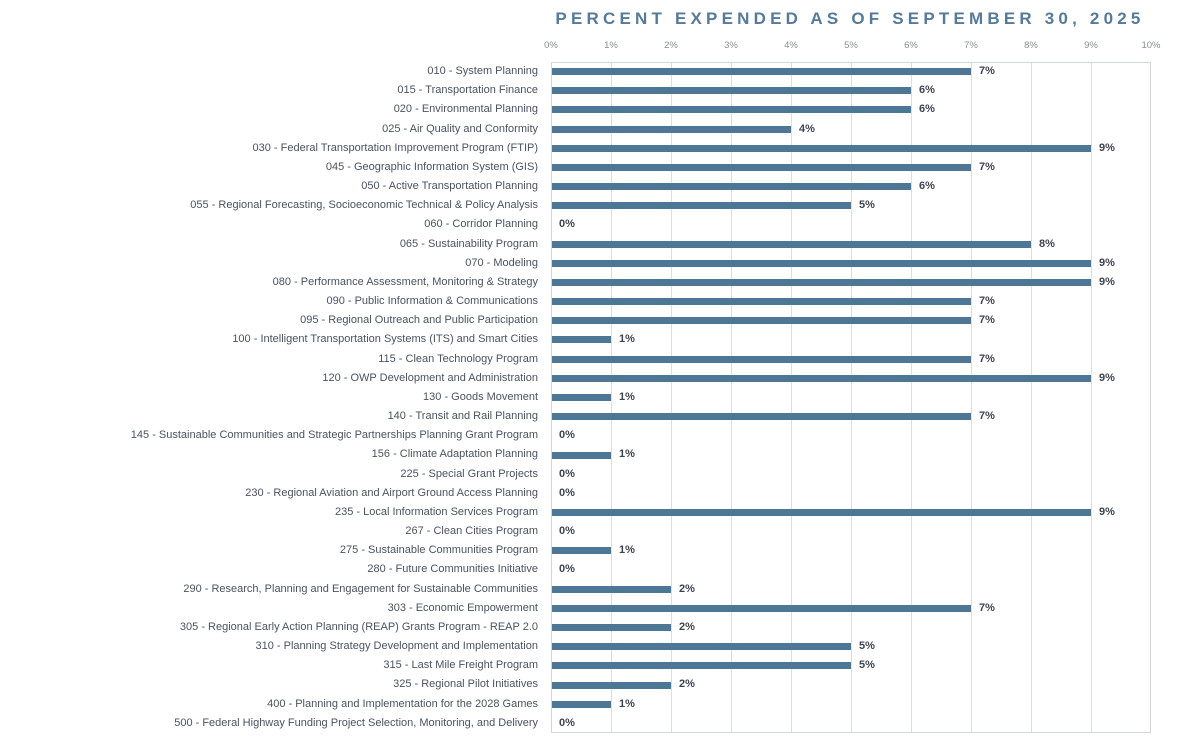 The image size is (1200, 751). What do you see at coordinates (687, 588) in the screenshot?
I see `value-label: 2%` at bounding box center [687, 588].